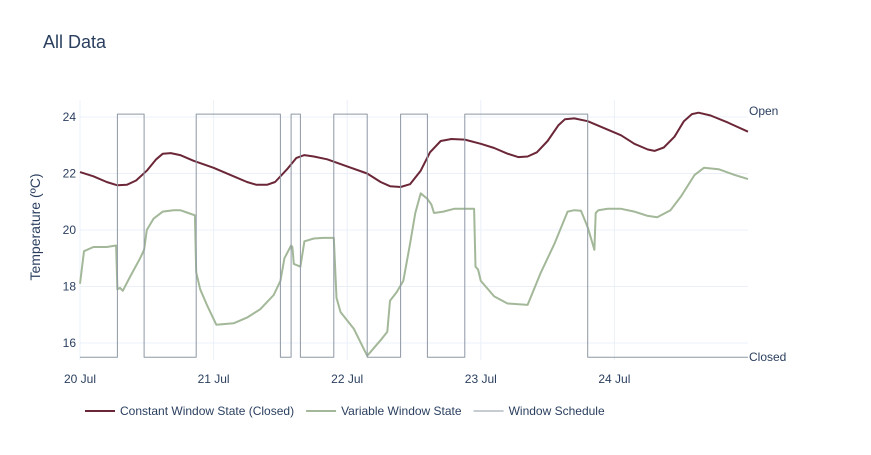 The height and width of the screenshot is (455, 871). What do you see at coordinates (207, 411) in the screenshot?
I see `legend-label-1: Constant Window State (Closed)` at bounding box center [207, 411].